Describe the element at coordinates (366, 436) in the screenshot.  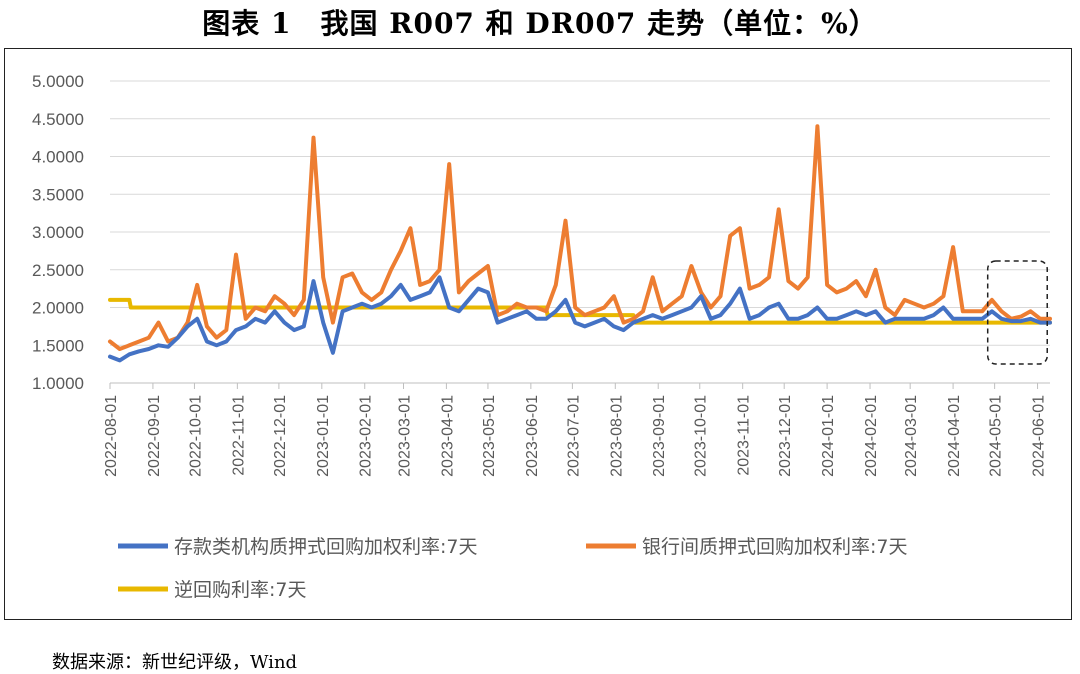
I see `x-tick-label: 2023-02-01` at that location.